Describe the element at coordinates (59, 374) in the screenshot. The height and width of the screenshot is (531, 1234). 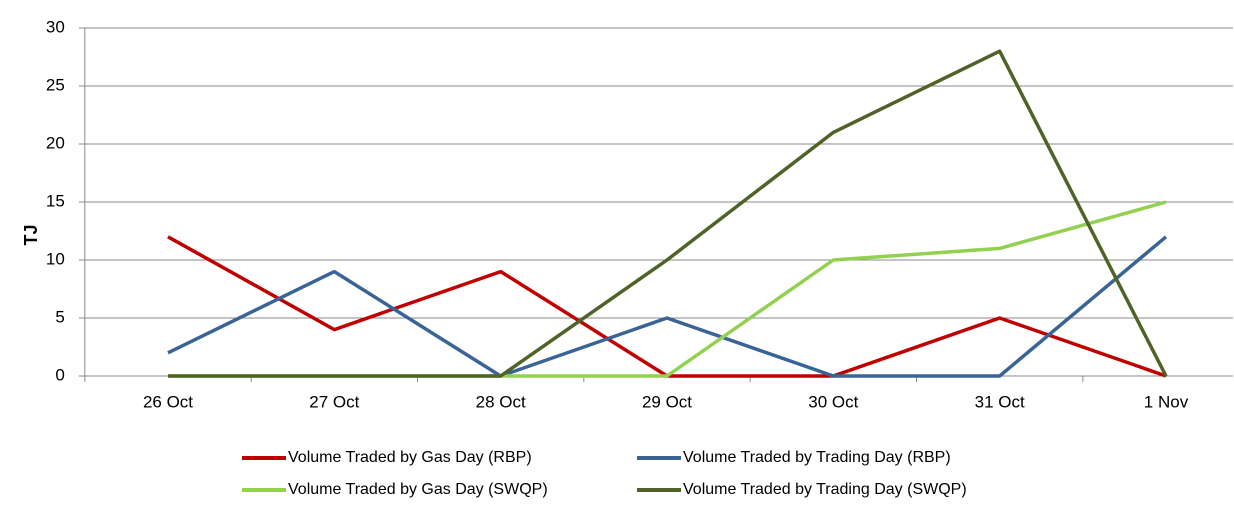
I see `y-tick-label: 0` at that location.